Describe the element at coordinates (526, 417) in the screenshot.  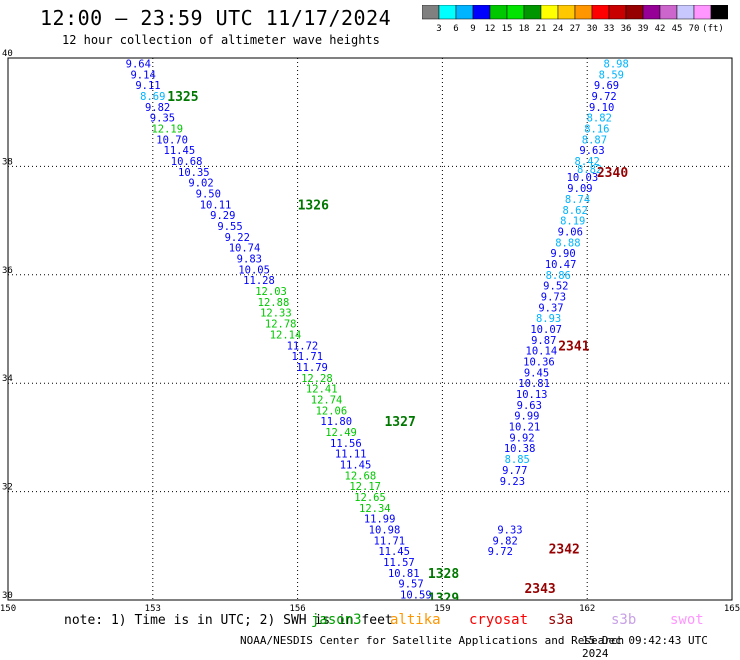
I see `wave-height-point: 9.99` at that location.